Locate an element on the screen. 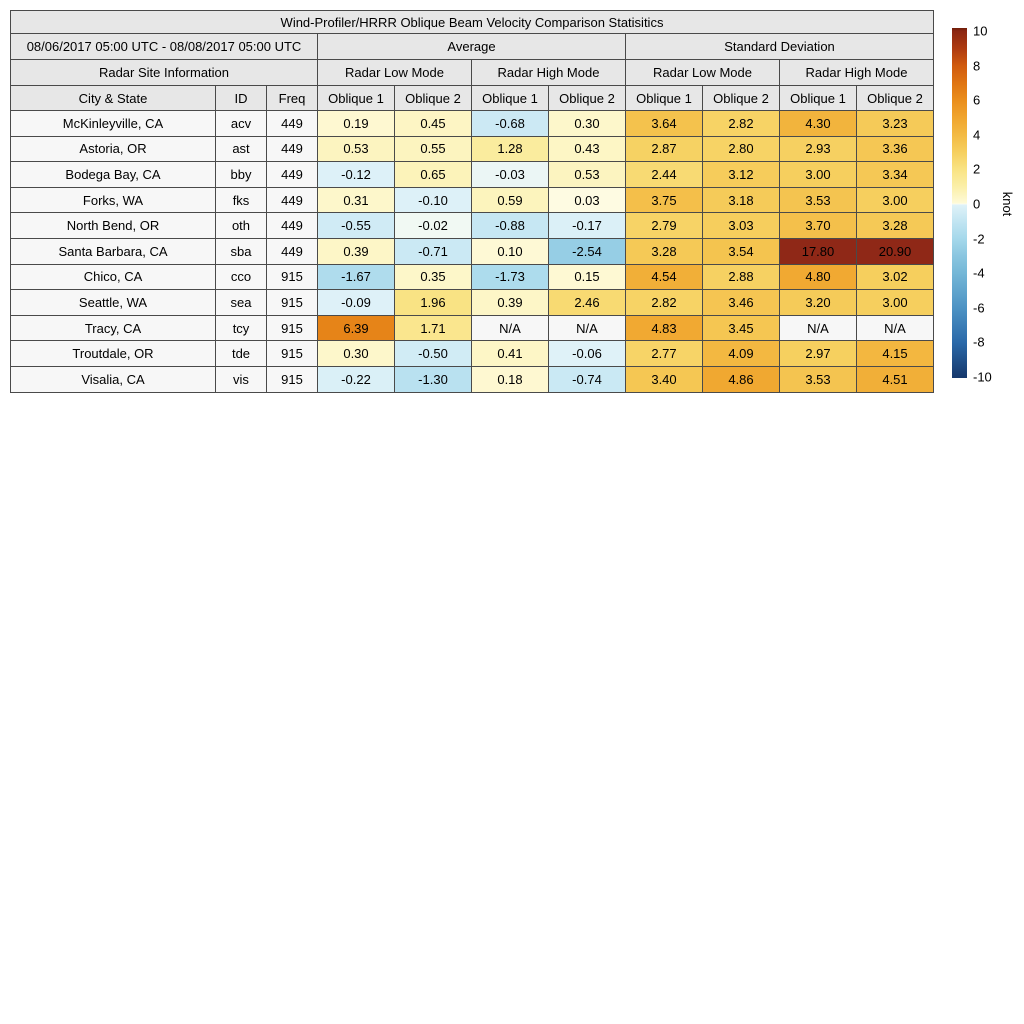  value-cell: 0.53 is located at coordinates (356, 149).